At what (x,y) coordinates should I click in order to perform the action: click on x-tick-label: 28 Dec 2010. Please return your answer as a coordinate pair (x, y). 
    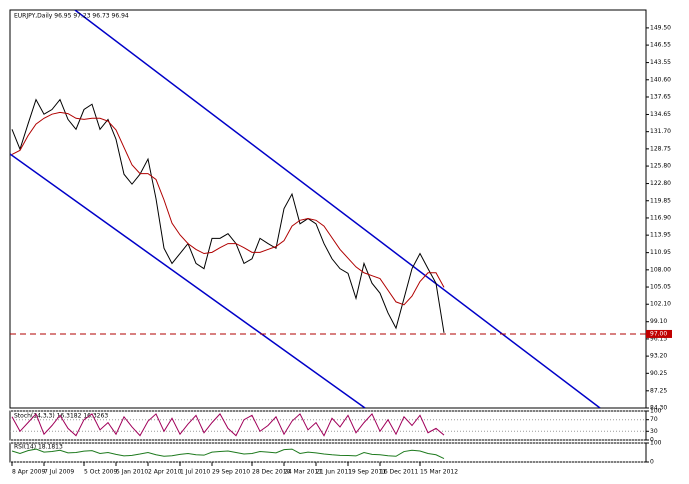
    Looking at the image, I should click on (271, 472).